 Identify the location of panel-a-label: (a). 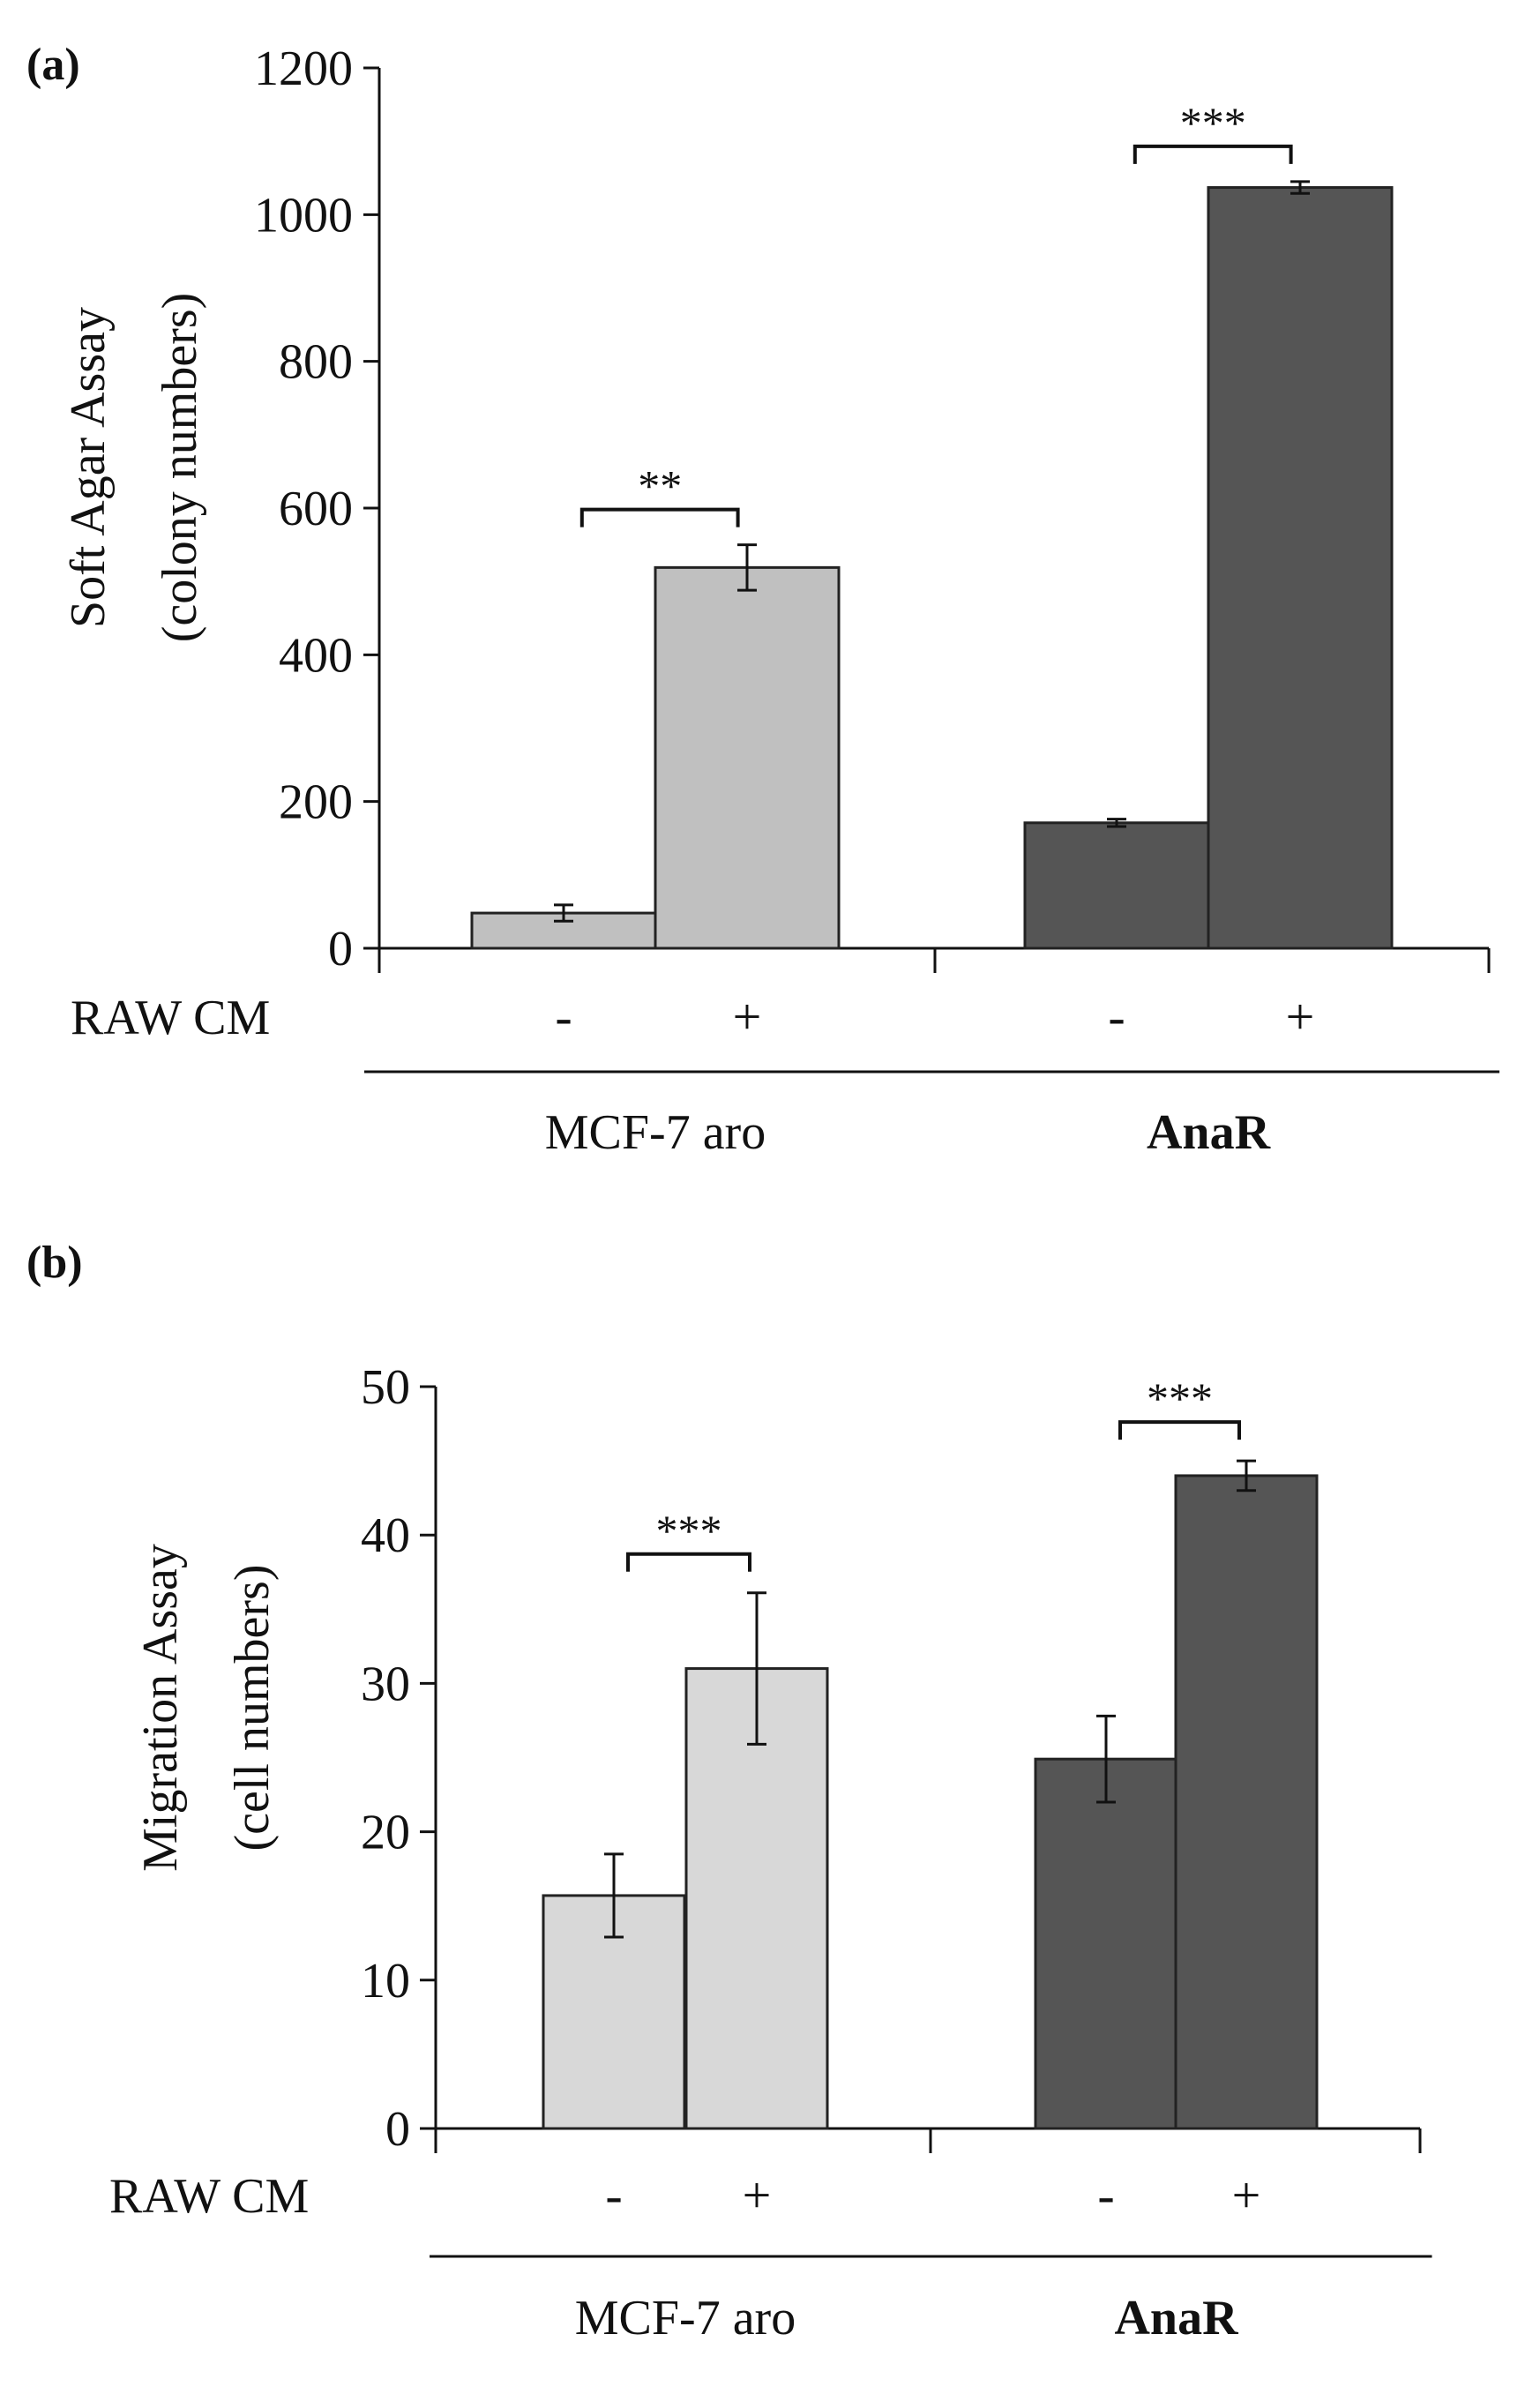
(53, 65).